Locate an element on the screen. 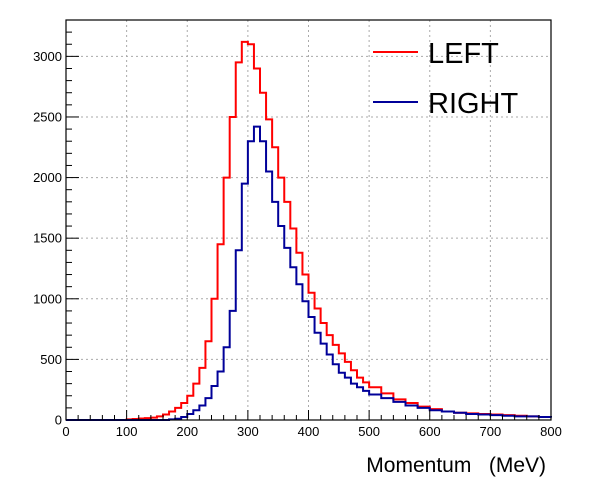 The width and height of the screenshot is (600, 477). legend: LEFT RIGHT is located at coordinates (446, 79).